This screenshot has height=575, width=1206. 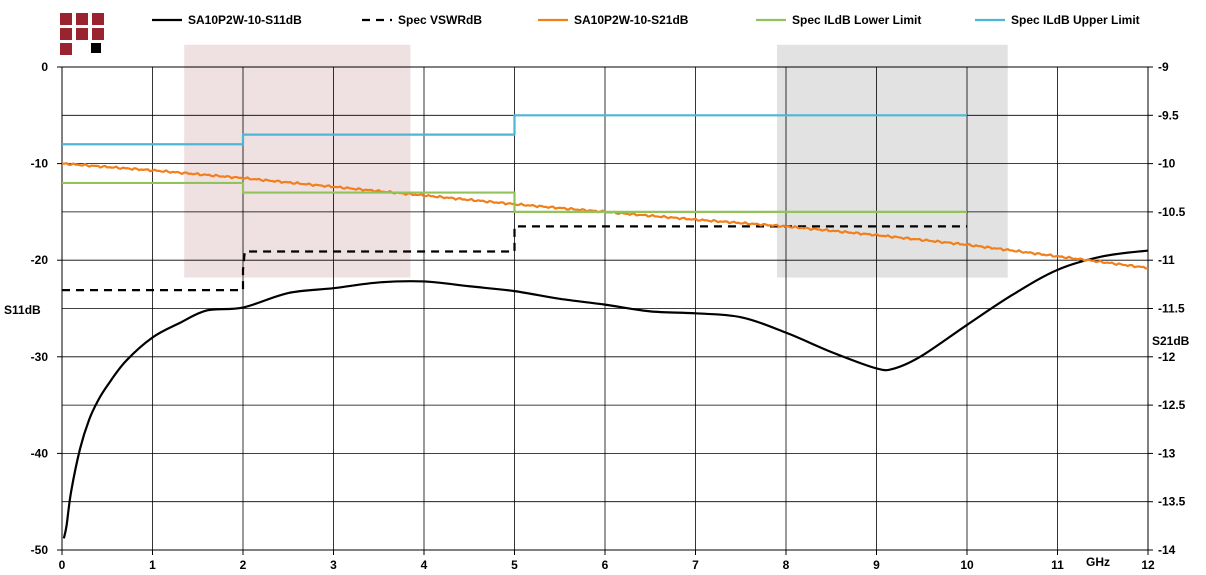 I want to click on right-tick-label: -9.5, so click(x=1168, y=115).